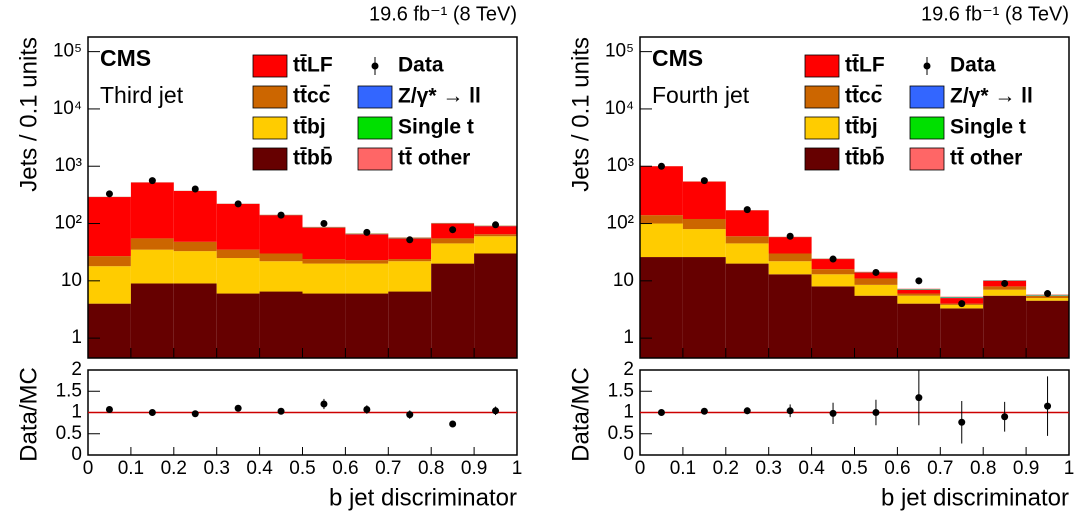  Describe the element at coordinates (995, 14) in the screenshot. I see `lumi-label: 19.6 fb⁻¹ (8 TeV)` at that location.